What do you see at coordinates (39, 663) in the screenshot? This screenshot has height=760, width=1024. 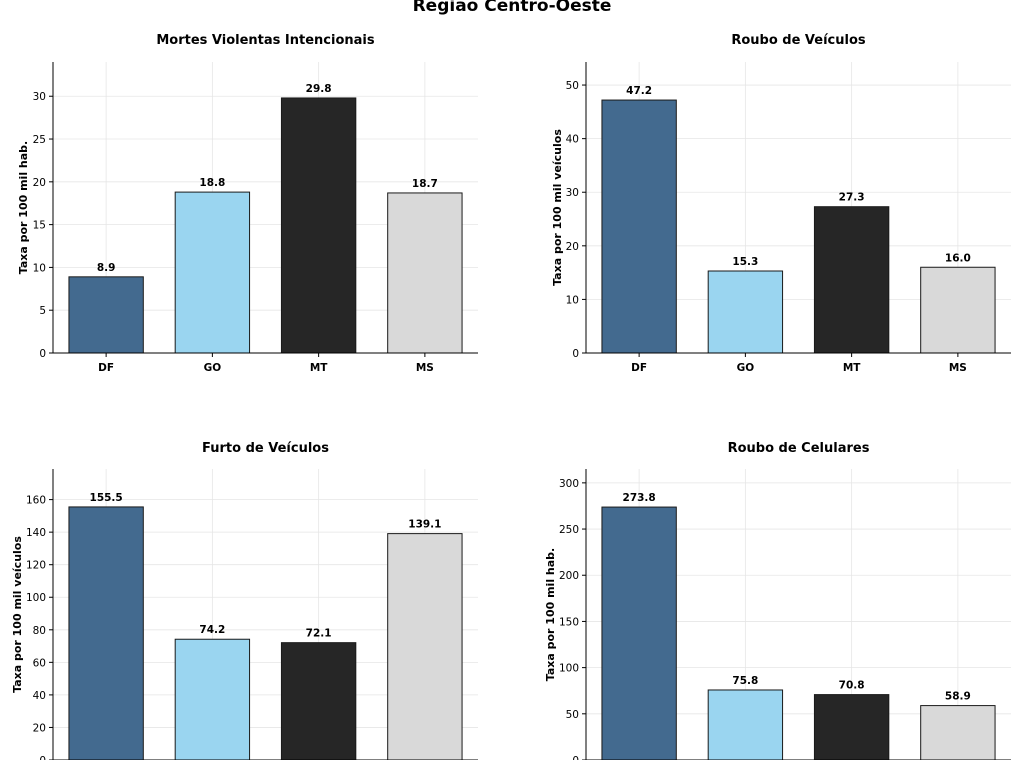 I see `y-tick-label: 60` at bounding box center [39, 663].